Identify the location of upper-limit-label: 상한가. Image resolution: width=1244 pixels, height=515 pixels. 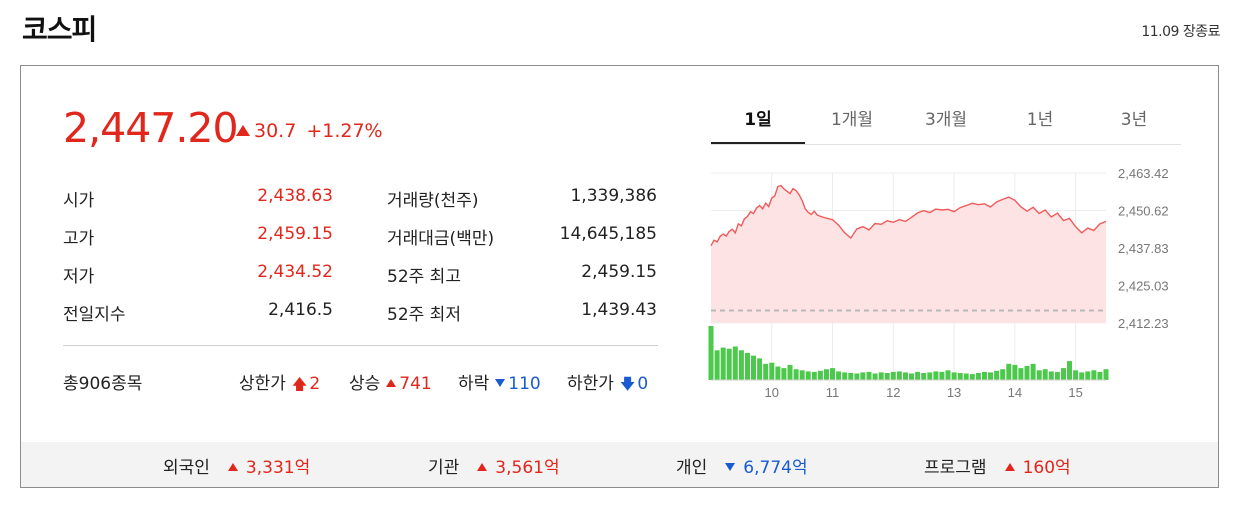
(262, 384).